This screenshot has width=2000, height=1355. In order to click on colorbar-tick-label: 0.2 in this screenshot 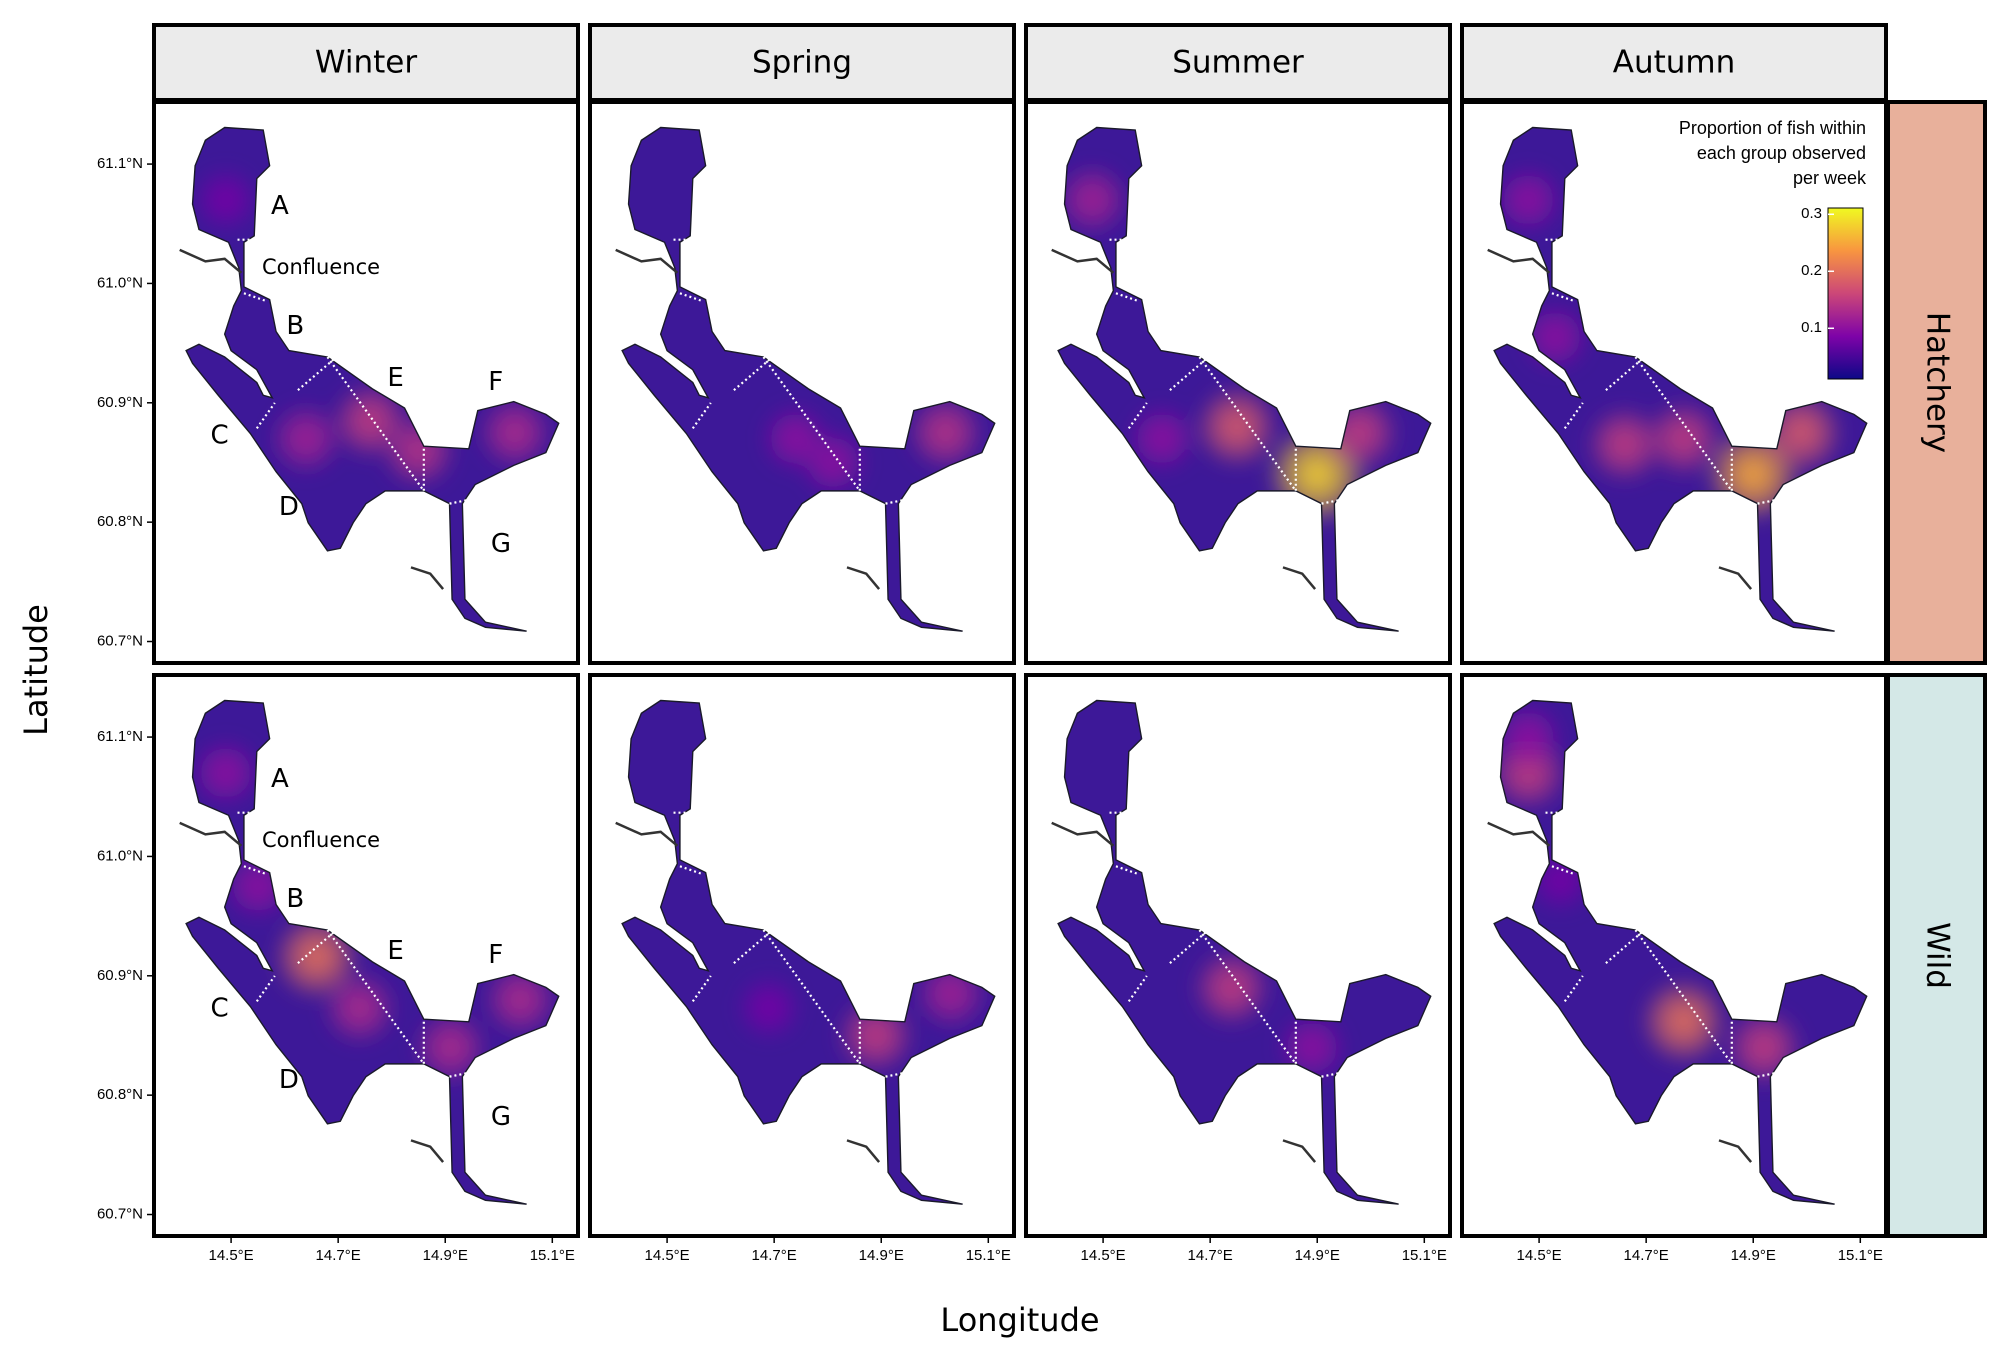, I will do `click(1811, 270)`.